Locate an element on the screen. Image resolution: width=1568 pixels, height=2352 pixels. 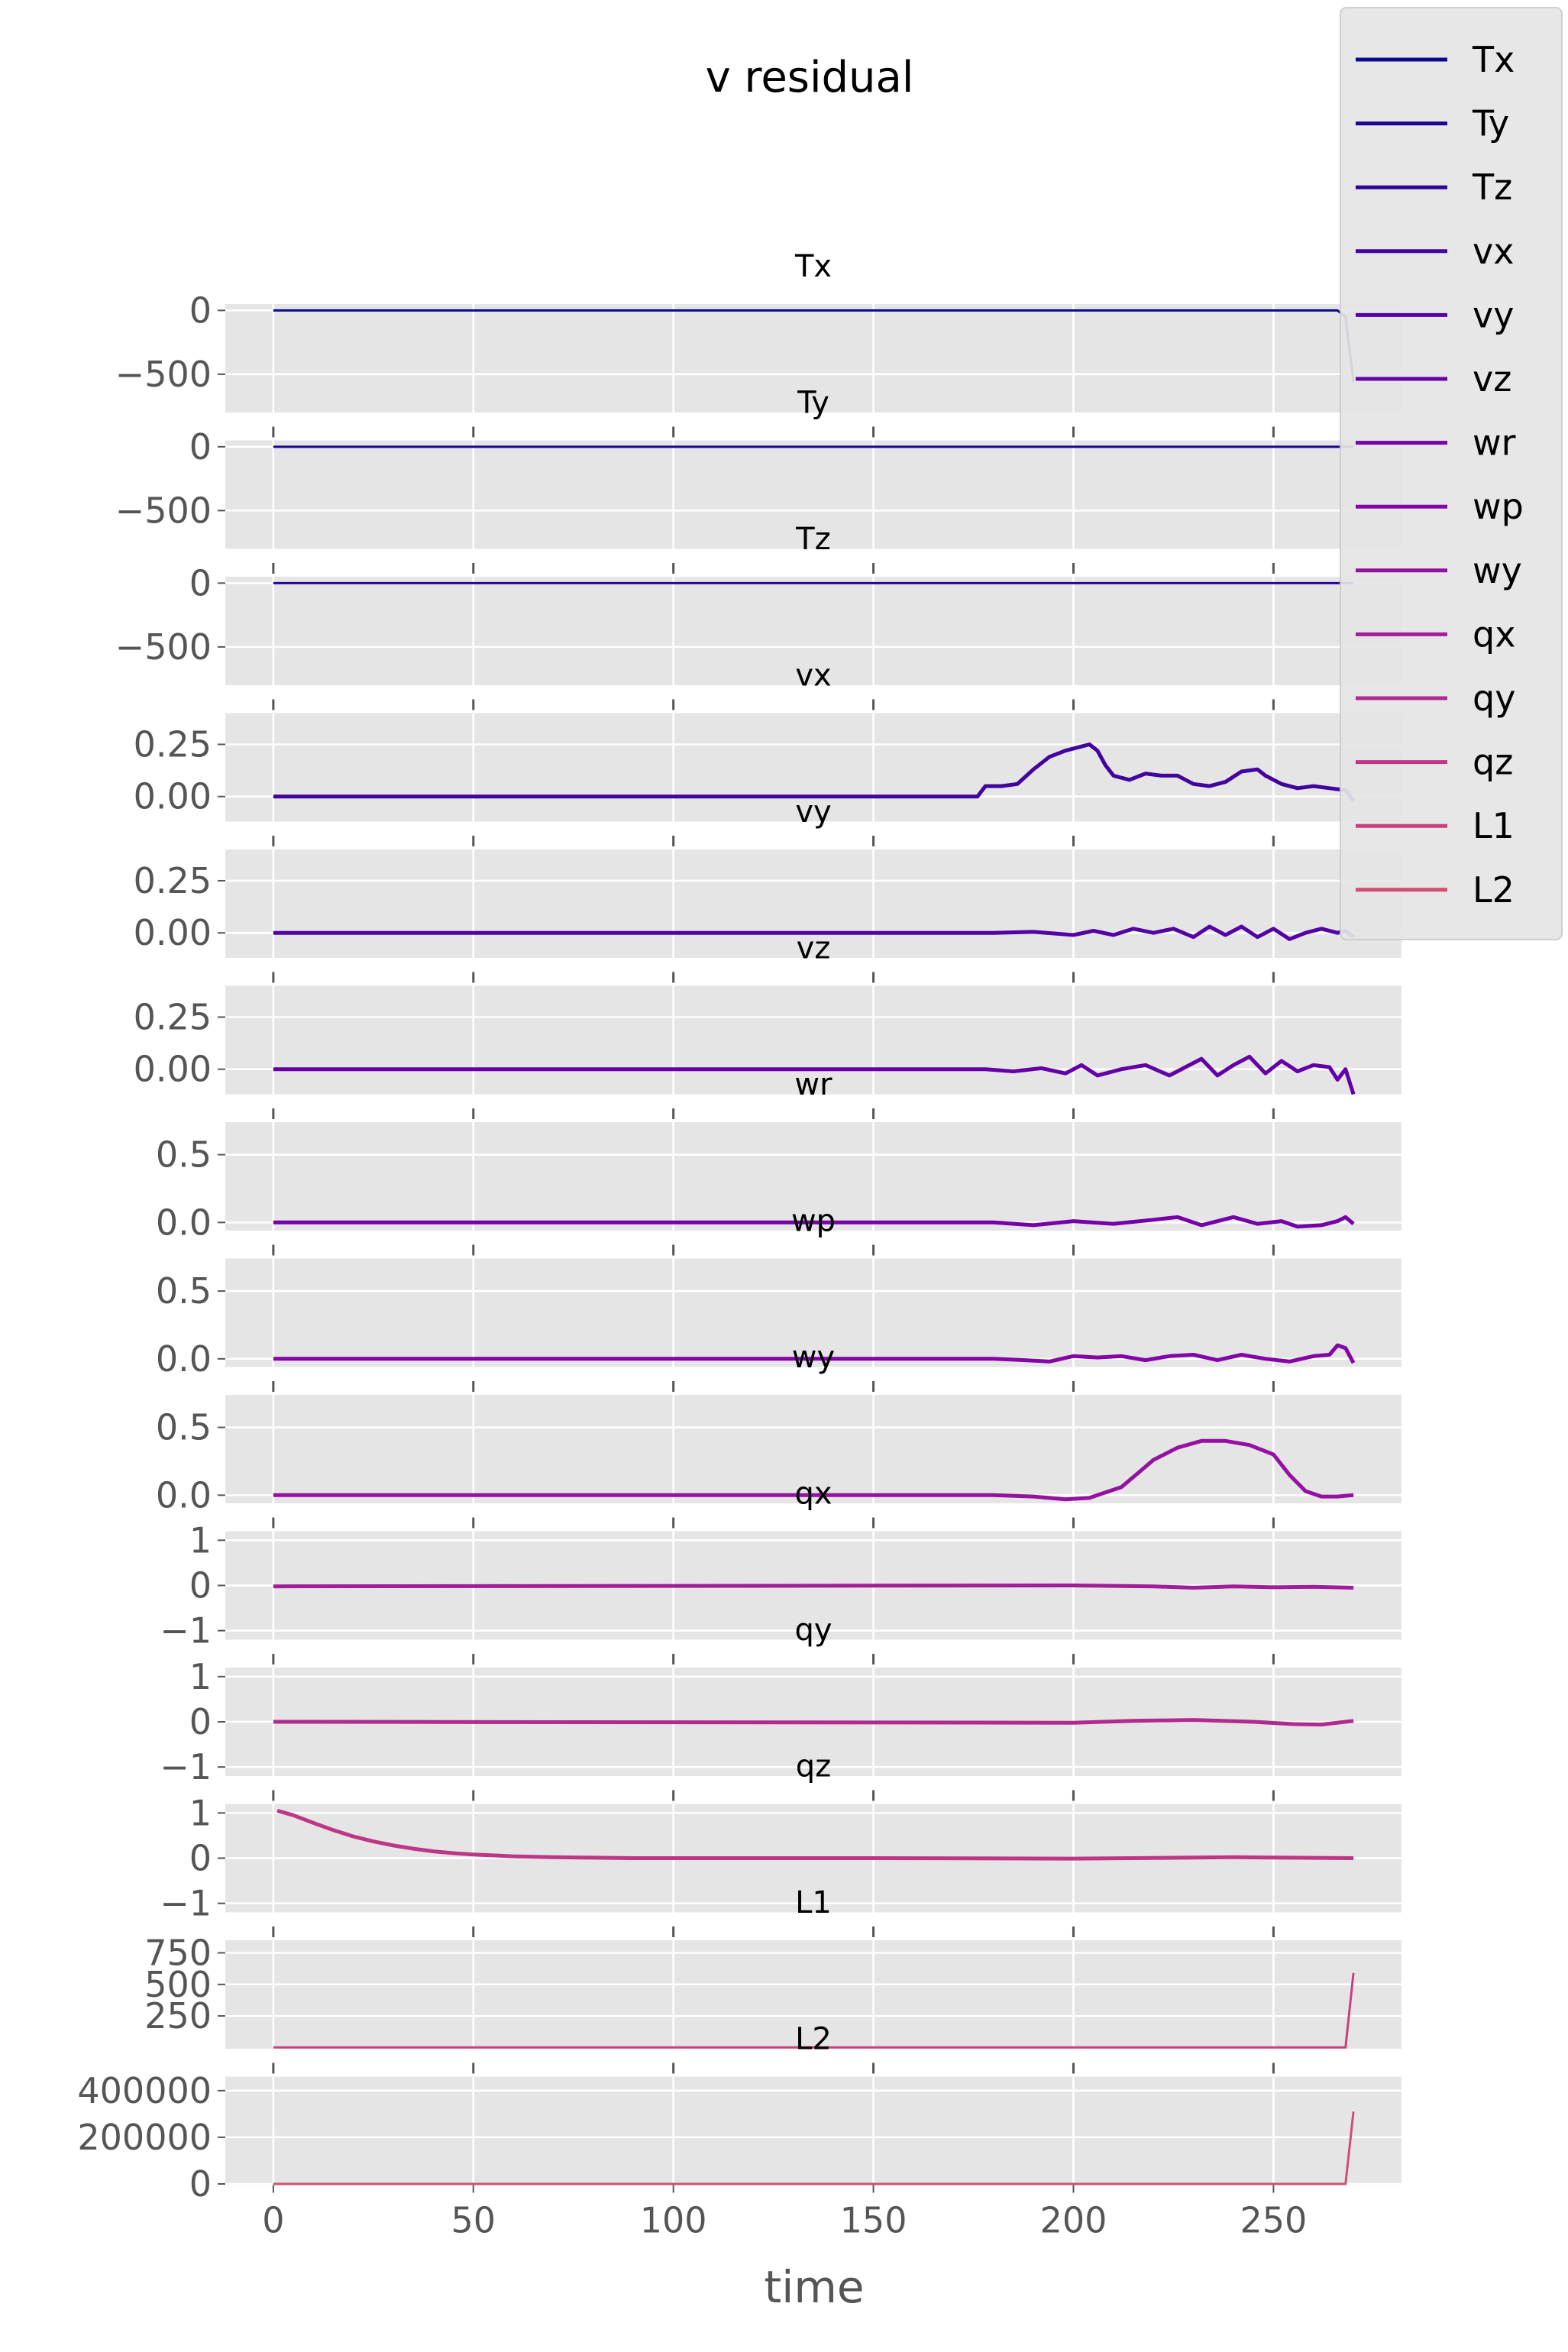
subplot-title-wy: wy is located at coordinates (813, 1358).